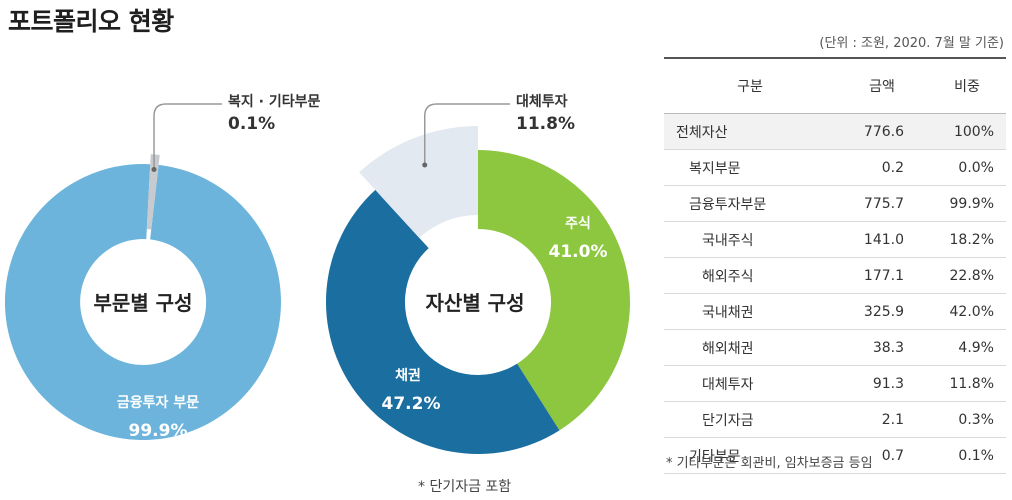 The image size is (1012, 500). I want to click on row-amount: 177.1, so click(882, 275).